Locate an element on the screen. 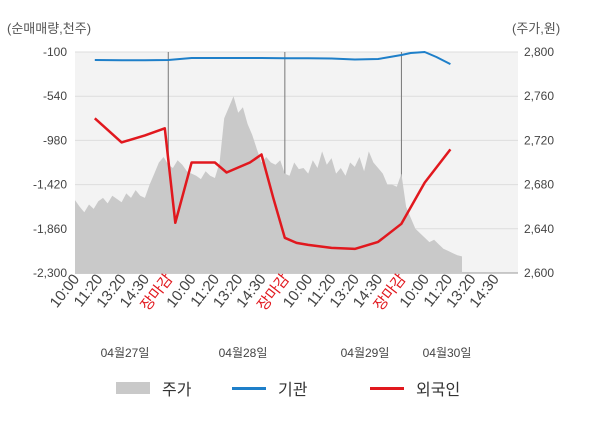 The image size is (600, 428). date-labels: 04월27일 04월28일 04월29일 04월30일 is located at coordinates (286, 353).